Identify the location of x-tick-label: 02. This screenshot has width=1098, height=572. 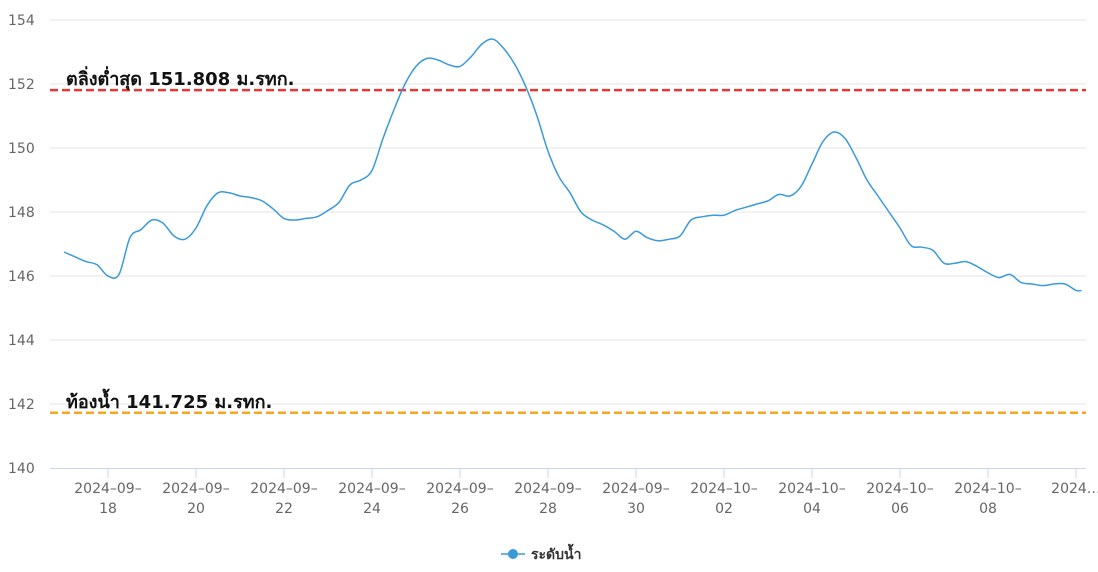
(724, 509).